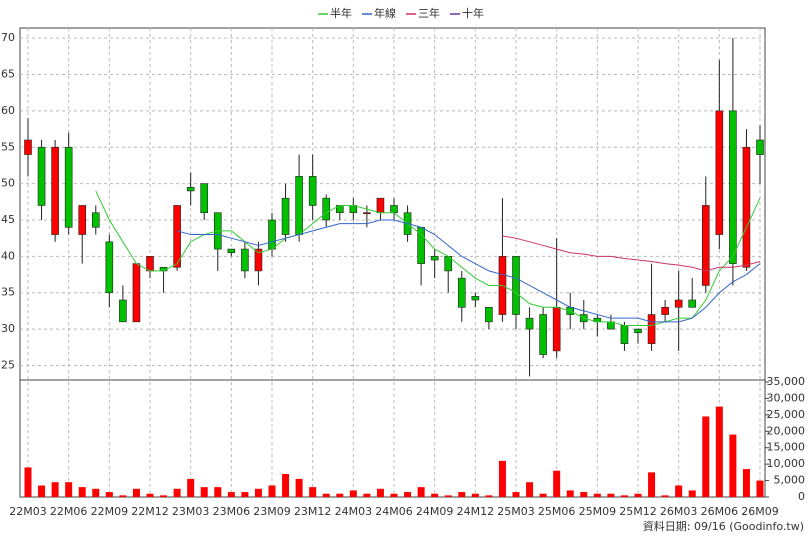  What do you see at coordinates (801, 496) in the screenshot?
I see `y2-tick-label: 0` at bounding box center [801, 496].